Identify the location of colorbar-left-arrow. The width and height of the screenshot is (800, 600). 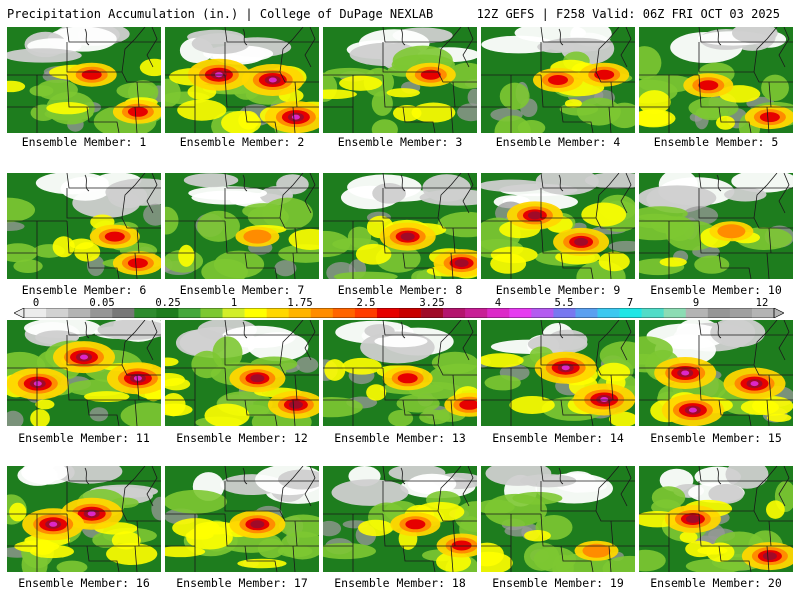
(19, 313).